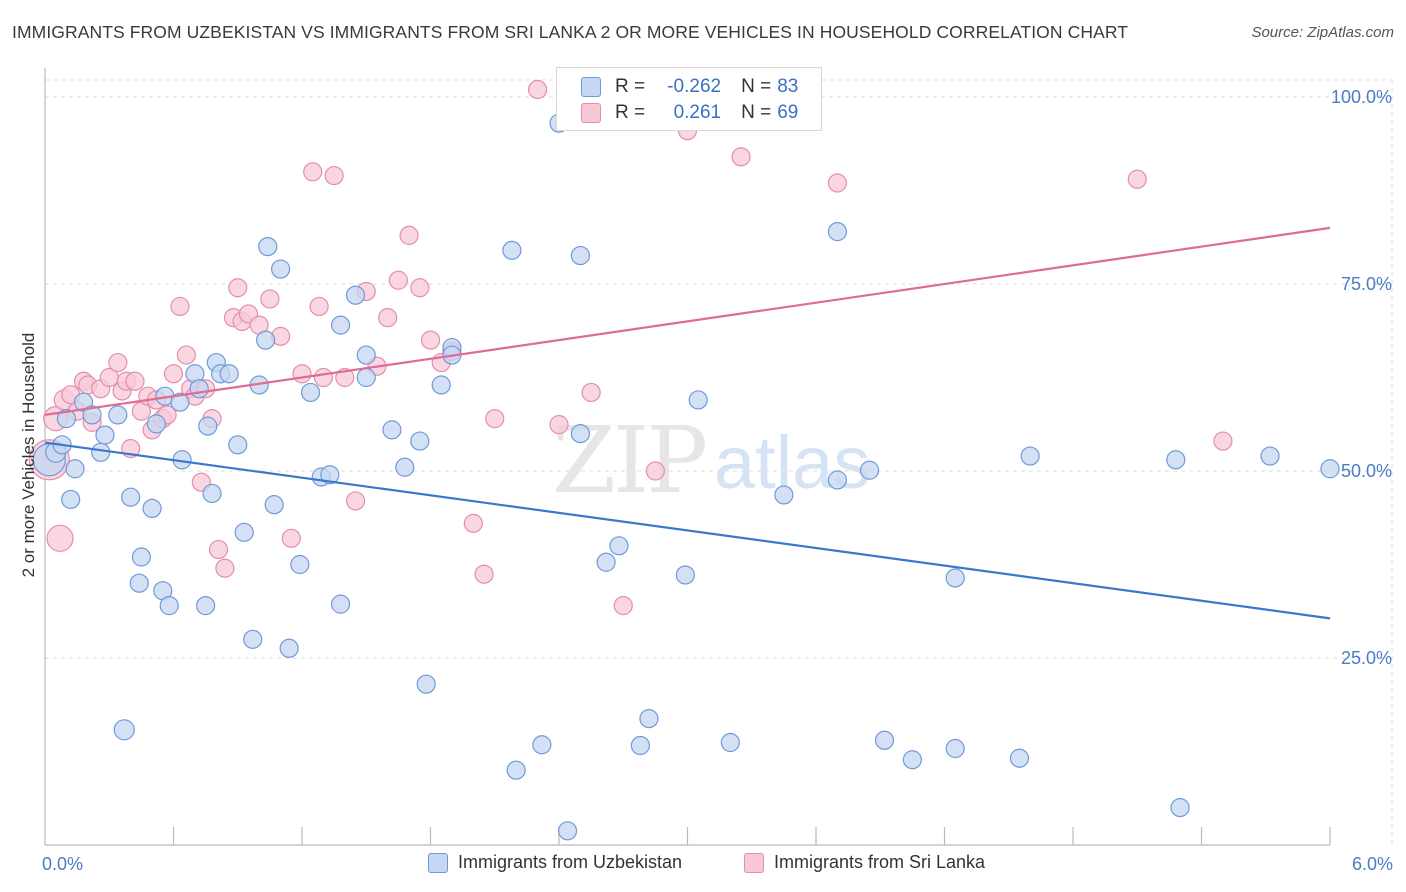  What do you see at coordinates (694, 86) in the screenshot?
I see `legend-r-value: -0.262` at bounding box center [694, 86].